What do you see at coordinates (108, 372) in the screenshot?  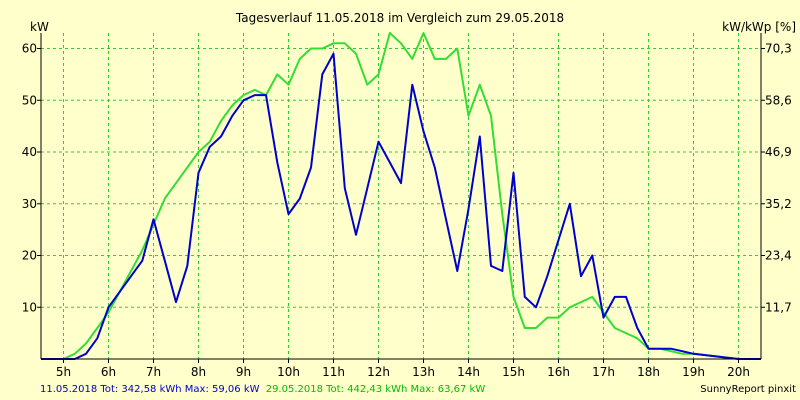 I see `x-tick-label: 6h` at bounding box center [108, 372].